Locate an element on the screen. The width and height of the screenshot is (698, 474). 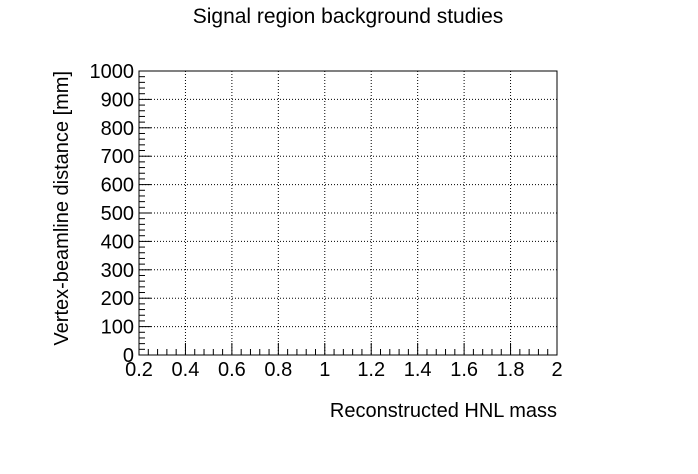
x-axis-label: Reconstructed HNL mass is located at coordinates (443, 411).